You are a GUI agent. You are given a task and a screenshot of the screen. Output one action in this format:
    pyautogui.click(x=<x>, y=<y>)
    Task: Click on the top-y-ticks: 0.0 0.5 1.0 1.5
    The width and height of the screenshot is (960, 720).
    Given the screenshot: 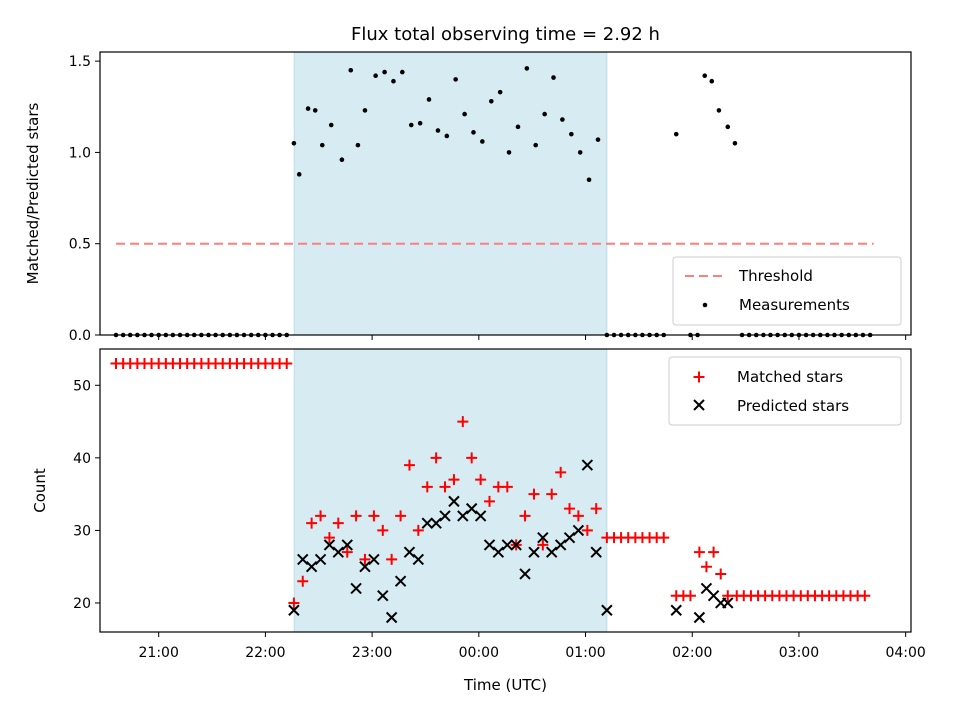 What is the action you would take?
    pyautogui.click(x=84, y=199)
    